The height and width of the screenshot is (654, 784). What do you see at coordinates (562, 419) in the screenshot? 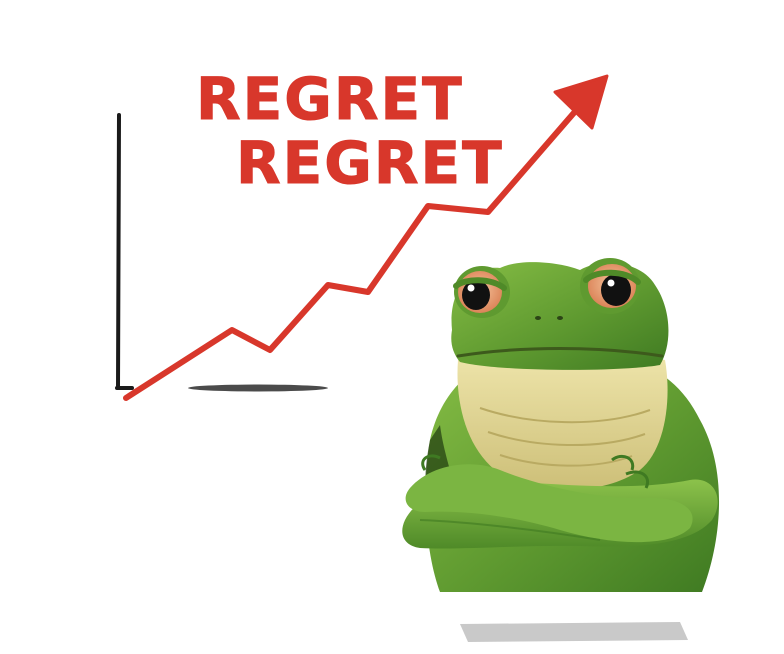
I see `frog-belly` at bounding box center [562, 419].